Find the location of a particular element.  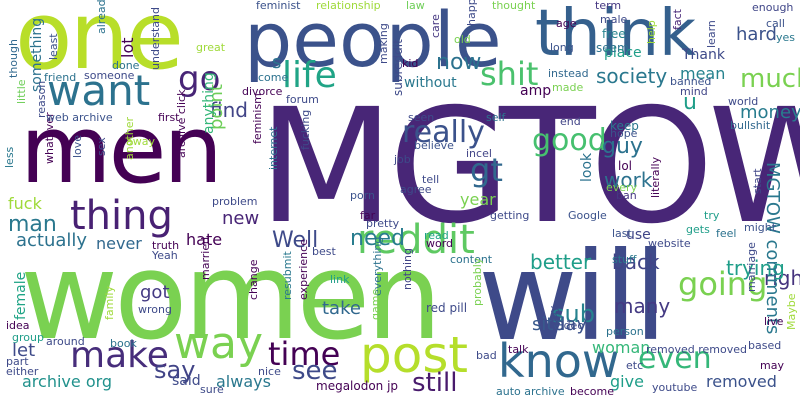

cloud-word: try is located at coordinates (712, 215).